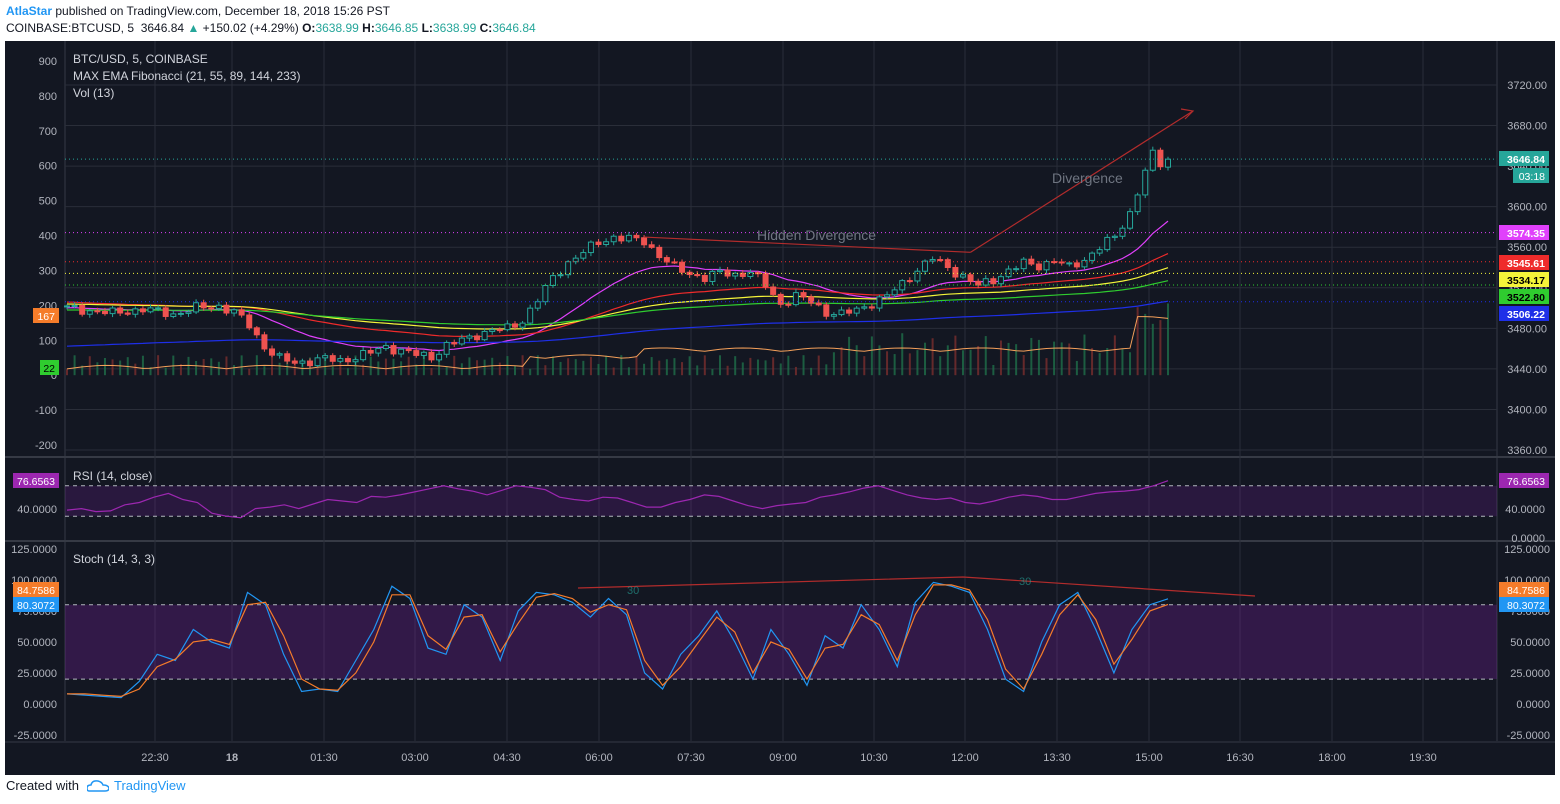 The image size is (1560, 804). Describe the element at coordinates (29, 11) in the screenshot. I see `author-link: AtlaStar` at that location.